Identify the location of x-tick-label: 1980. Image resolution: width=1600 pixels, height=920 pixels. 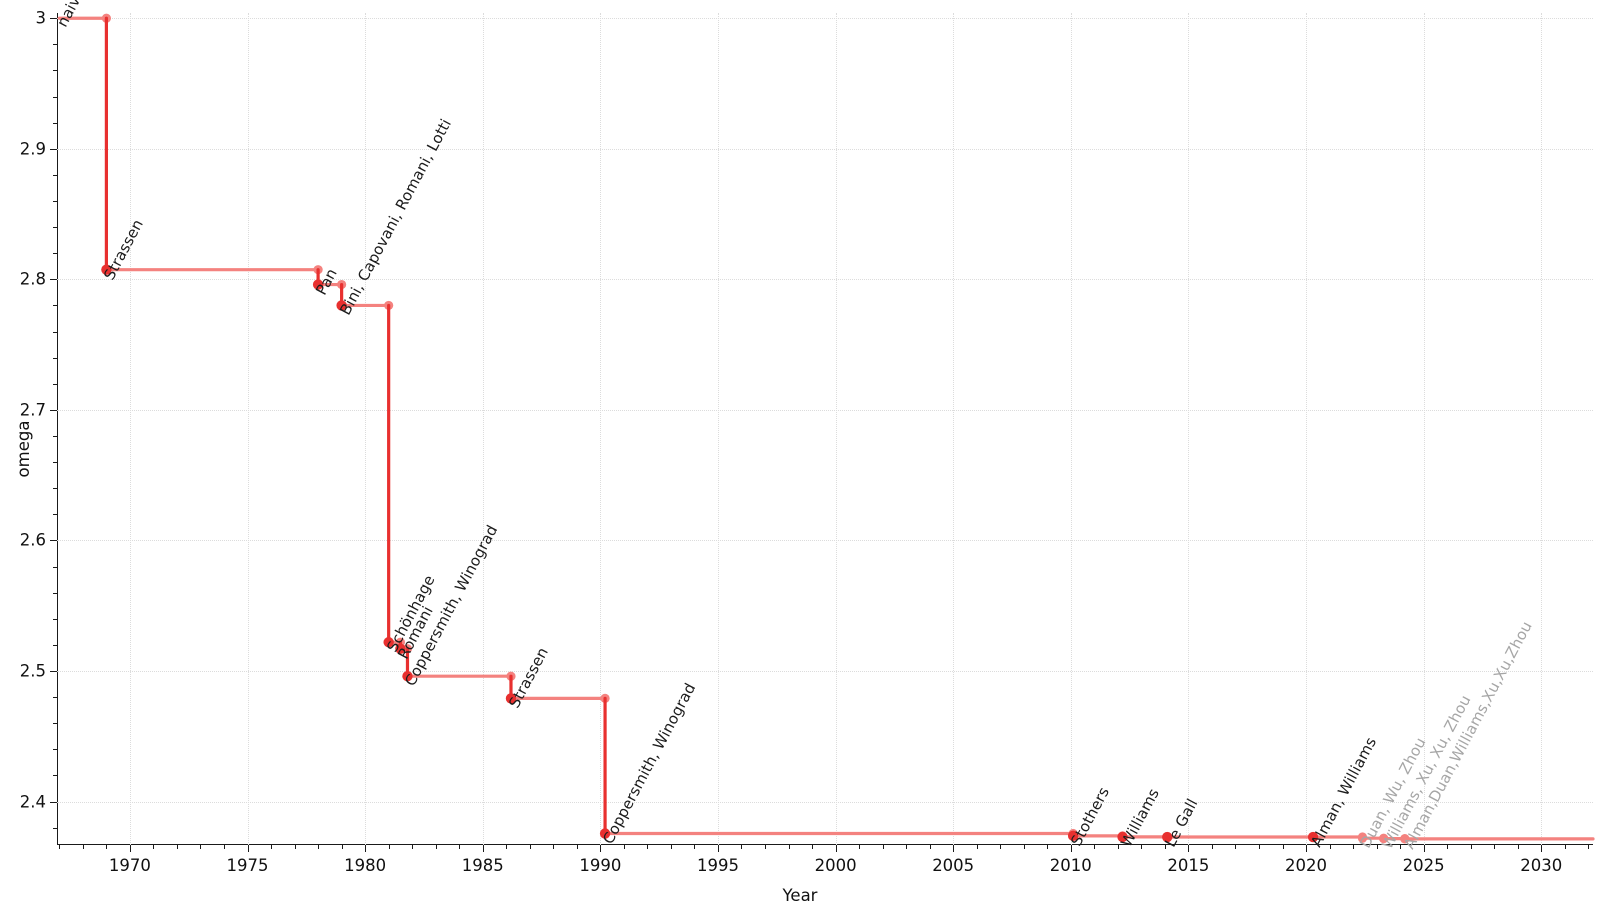
(365, 865).